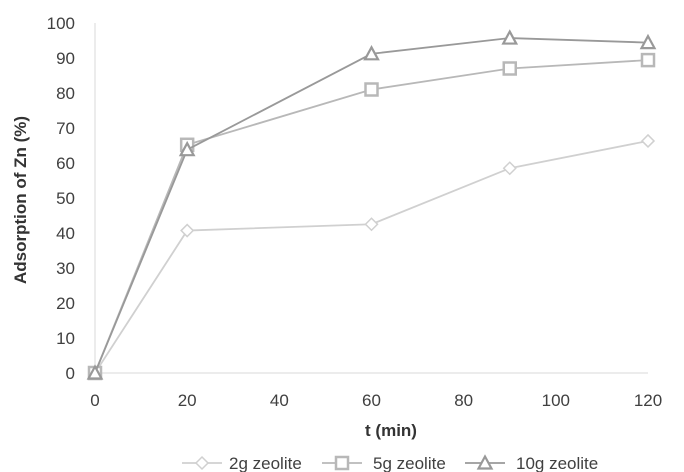  I want to click on legend-item: 2g zeolite, so click(242, 463).